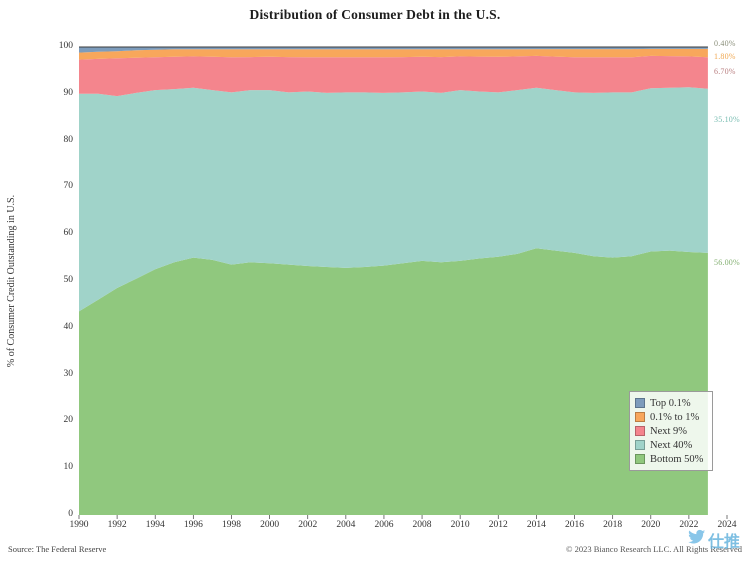 The image size is (750, 564). I want to click on legend-label: Next 40%, so click(671, 445).